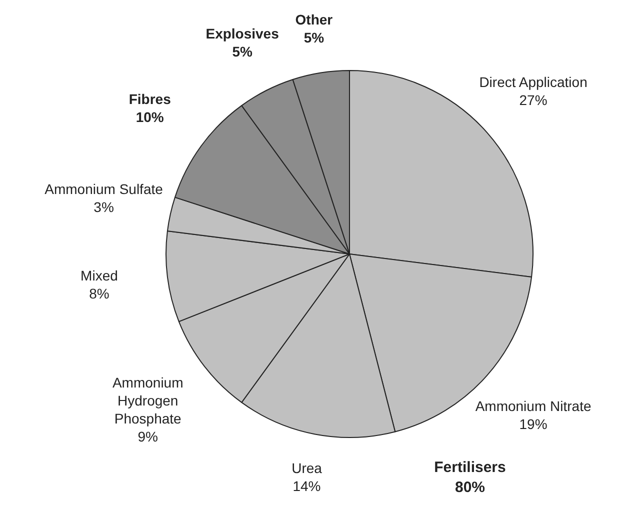 Image resolution: width=631 pixels, height=508 pixels. I want to click on slice-label: Mixed, so click(99, 275).